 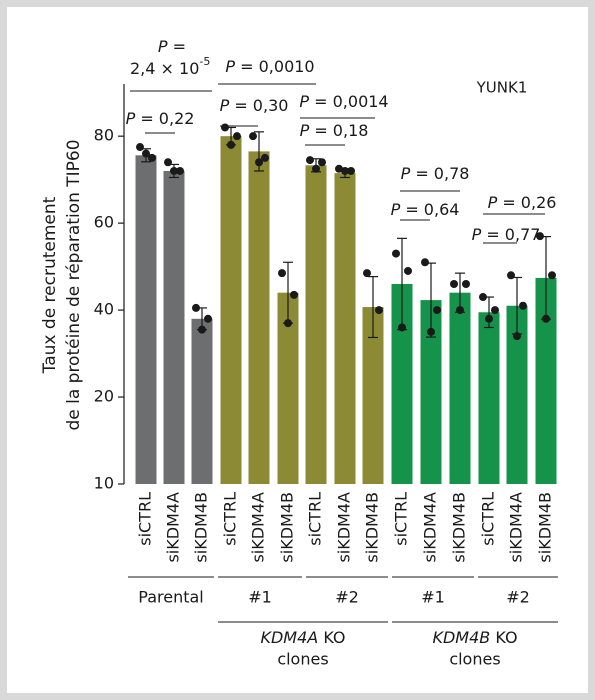 I want to click on stat-text: = 0,77, so click(x=513, y=234).